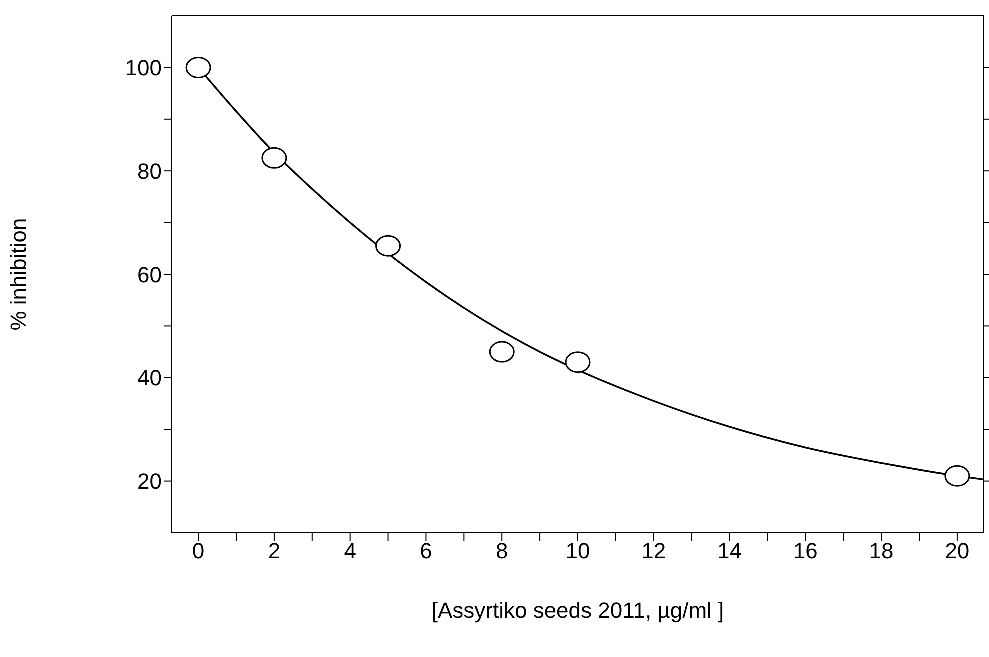 The image size is (989, 657). Describe the element at coordinates (578, 610) in the screenshot. I see `x-axis-title: [Assyrtiko seeds 2011, µg/ml ]` at that location.